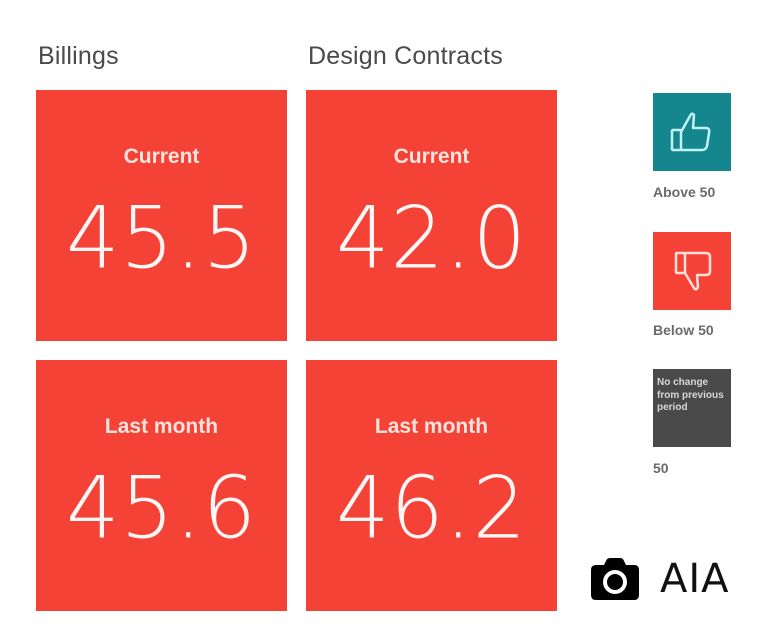  What do you see at coordinates (695, 579) in the screenshot?
I see `credit-text: AIA` at bounding box center [695, 579].